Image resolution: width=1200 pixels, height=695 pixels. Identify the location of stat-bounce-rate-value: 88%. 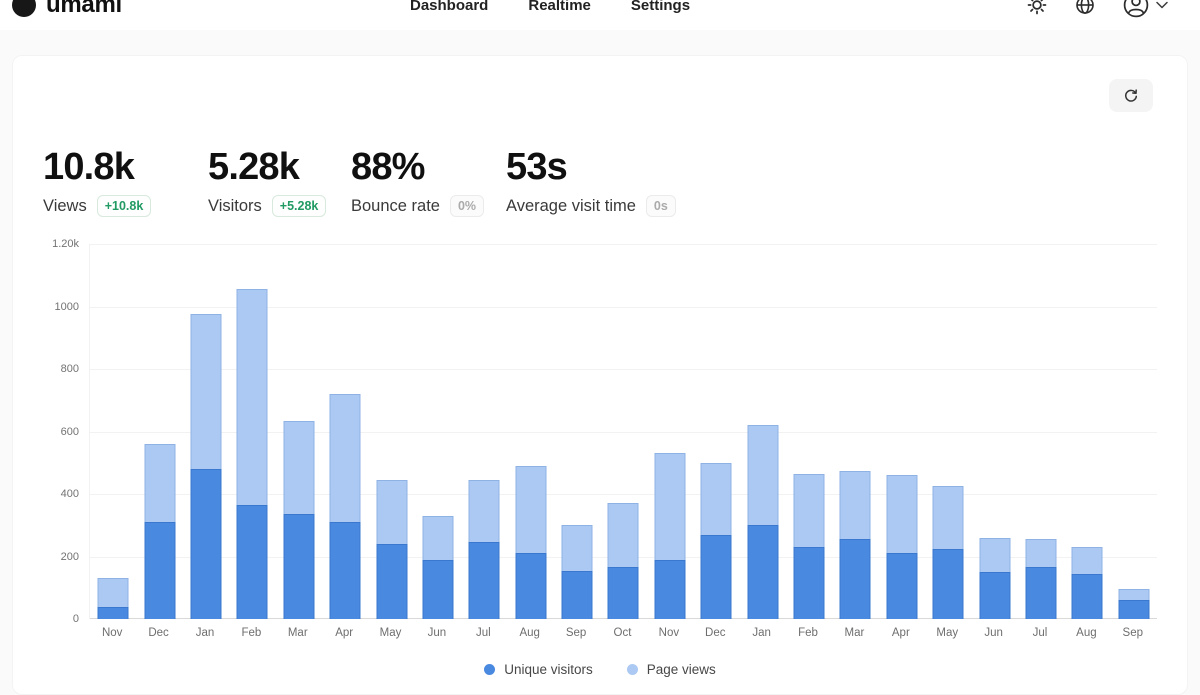
(388, 167).